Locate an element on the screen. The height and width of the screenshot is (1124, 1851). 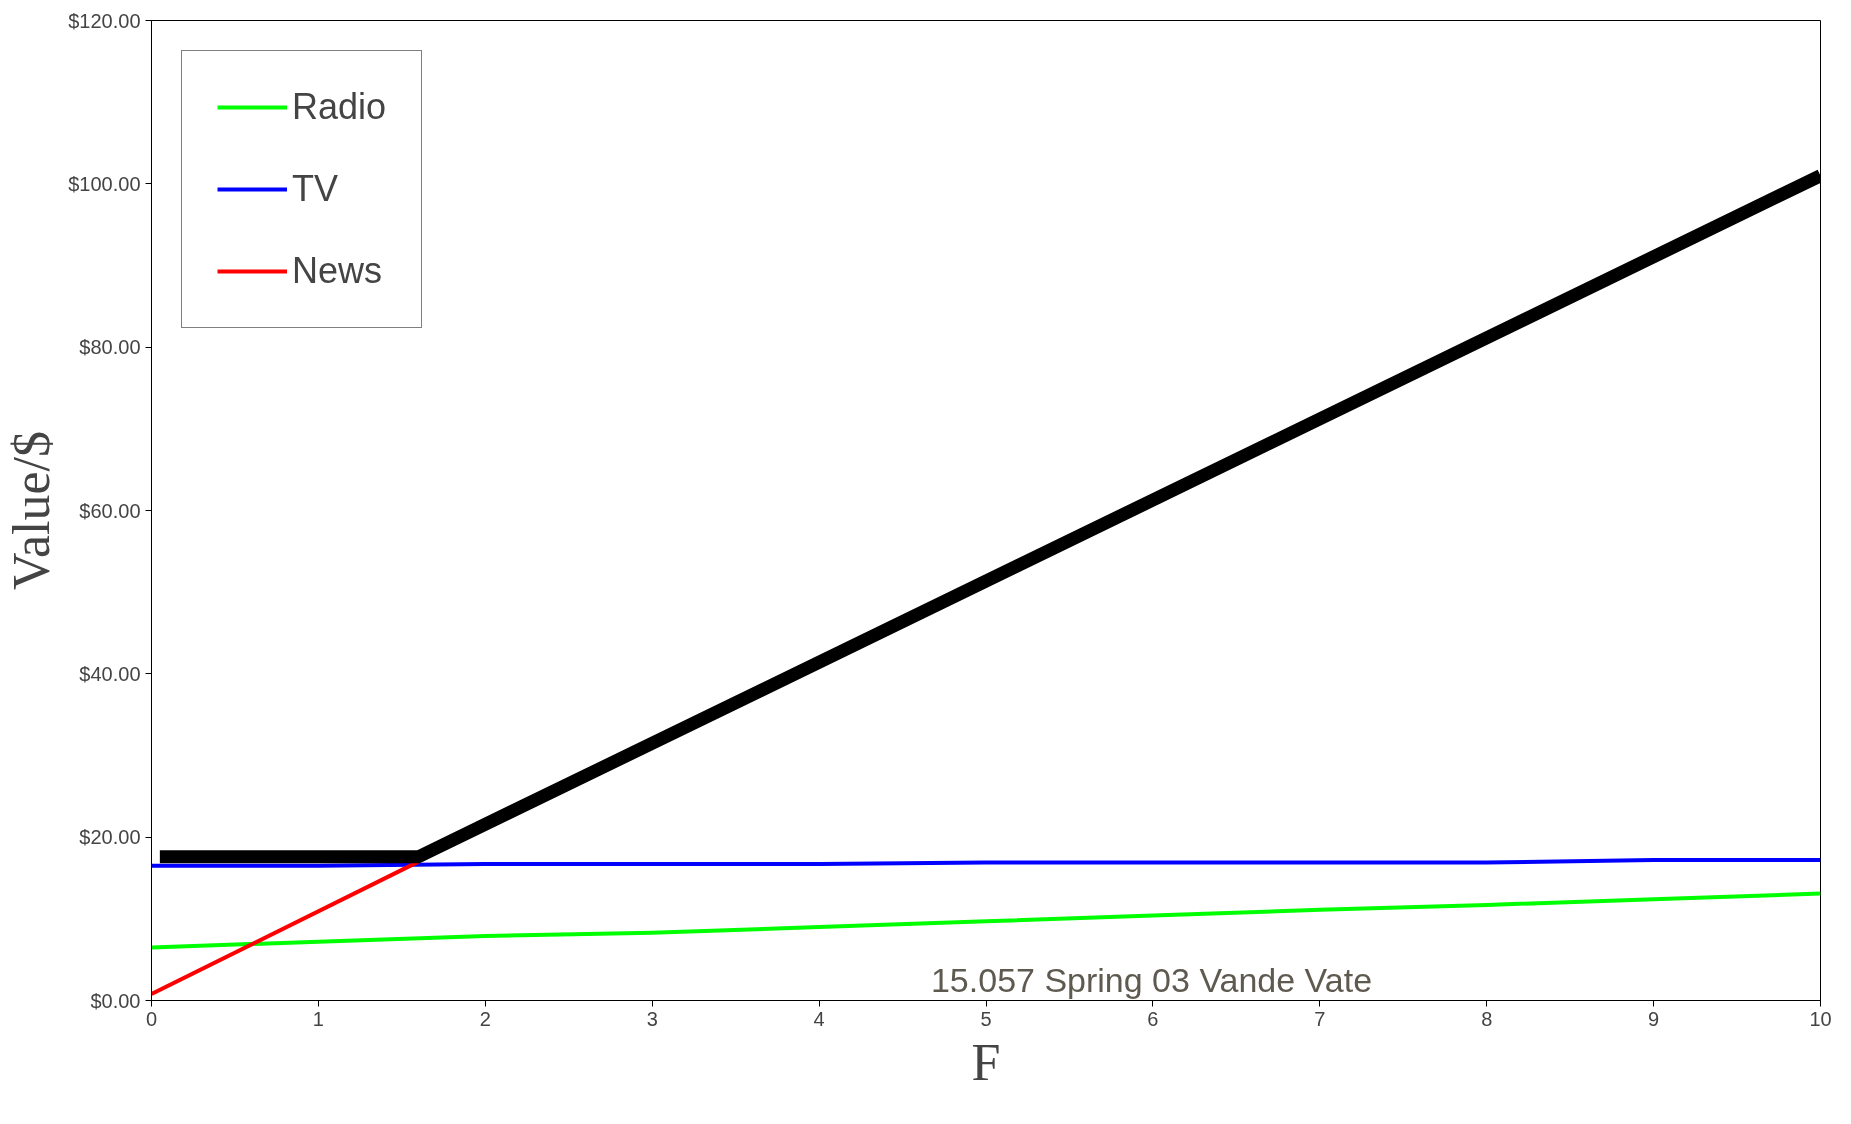
y-tick-label: $60.00 is located at coordinates (110, 510).